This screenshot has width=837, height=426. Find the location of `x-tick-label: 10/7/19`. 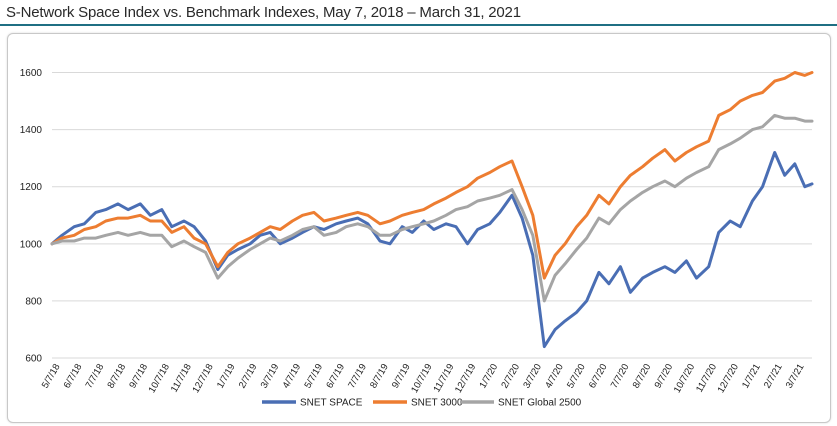

x-tick-label: 10/7/19 is located at coordinates (421, 378).